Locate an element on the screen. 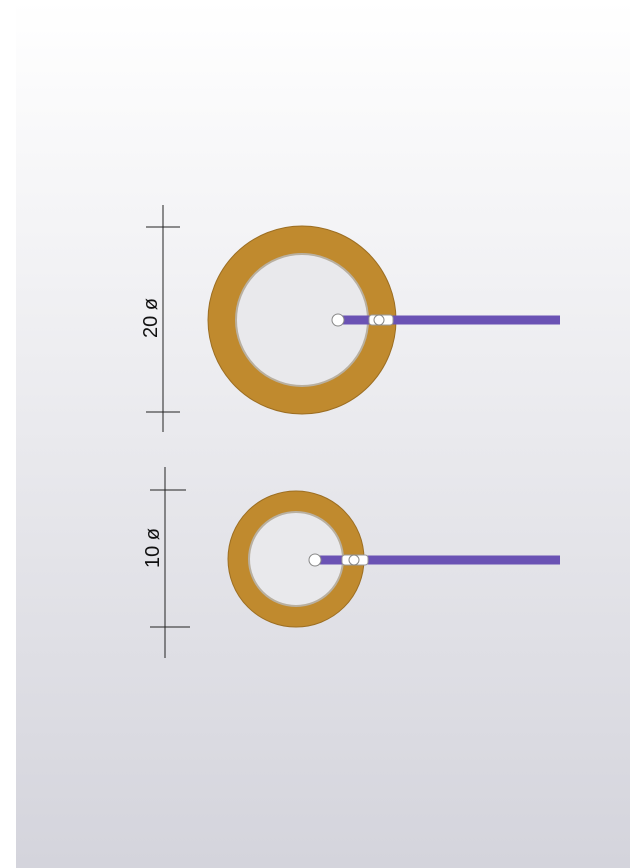 This screenshot has height=868, width=630. disc-small-group: 10 ø is located at coordinates (351, 562).